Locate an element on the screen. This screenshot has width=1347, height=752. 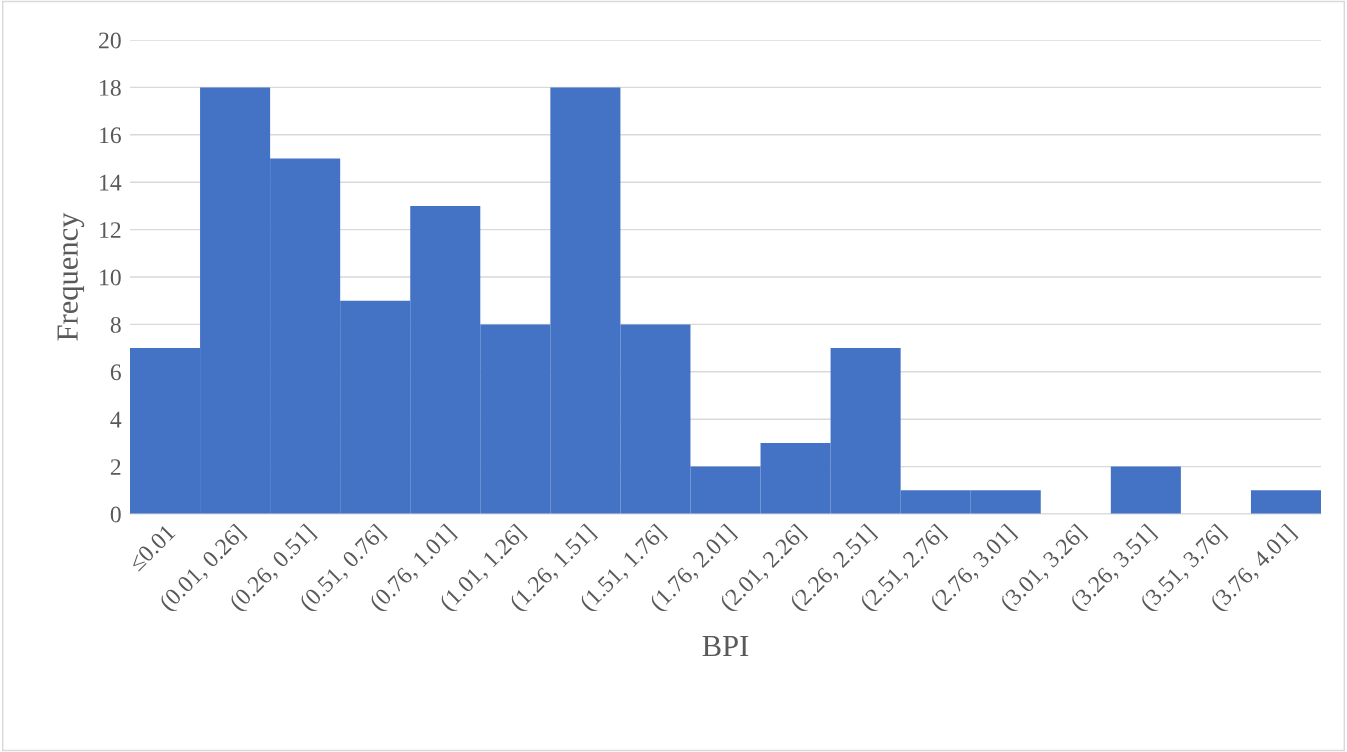
y-tick-label: 12 is located at coordinates (110, 230).